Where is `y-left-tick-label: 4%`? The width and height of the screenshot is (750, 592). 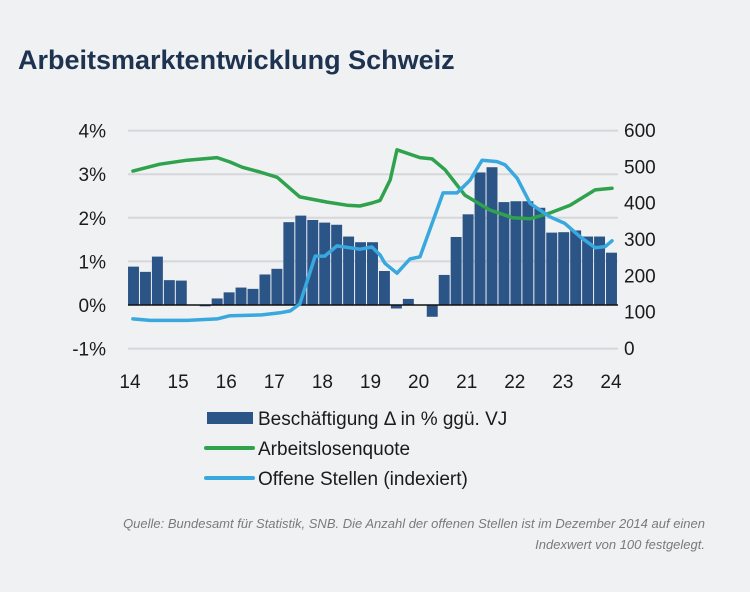 y-left-tick-label: 4% is located at coordinates (93, 132).